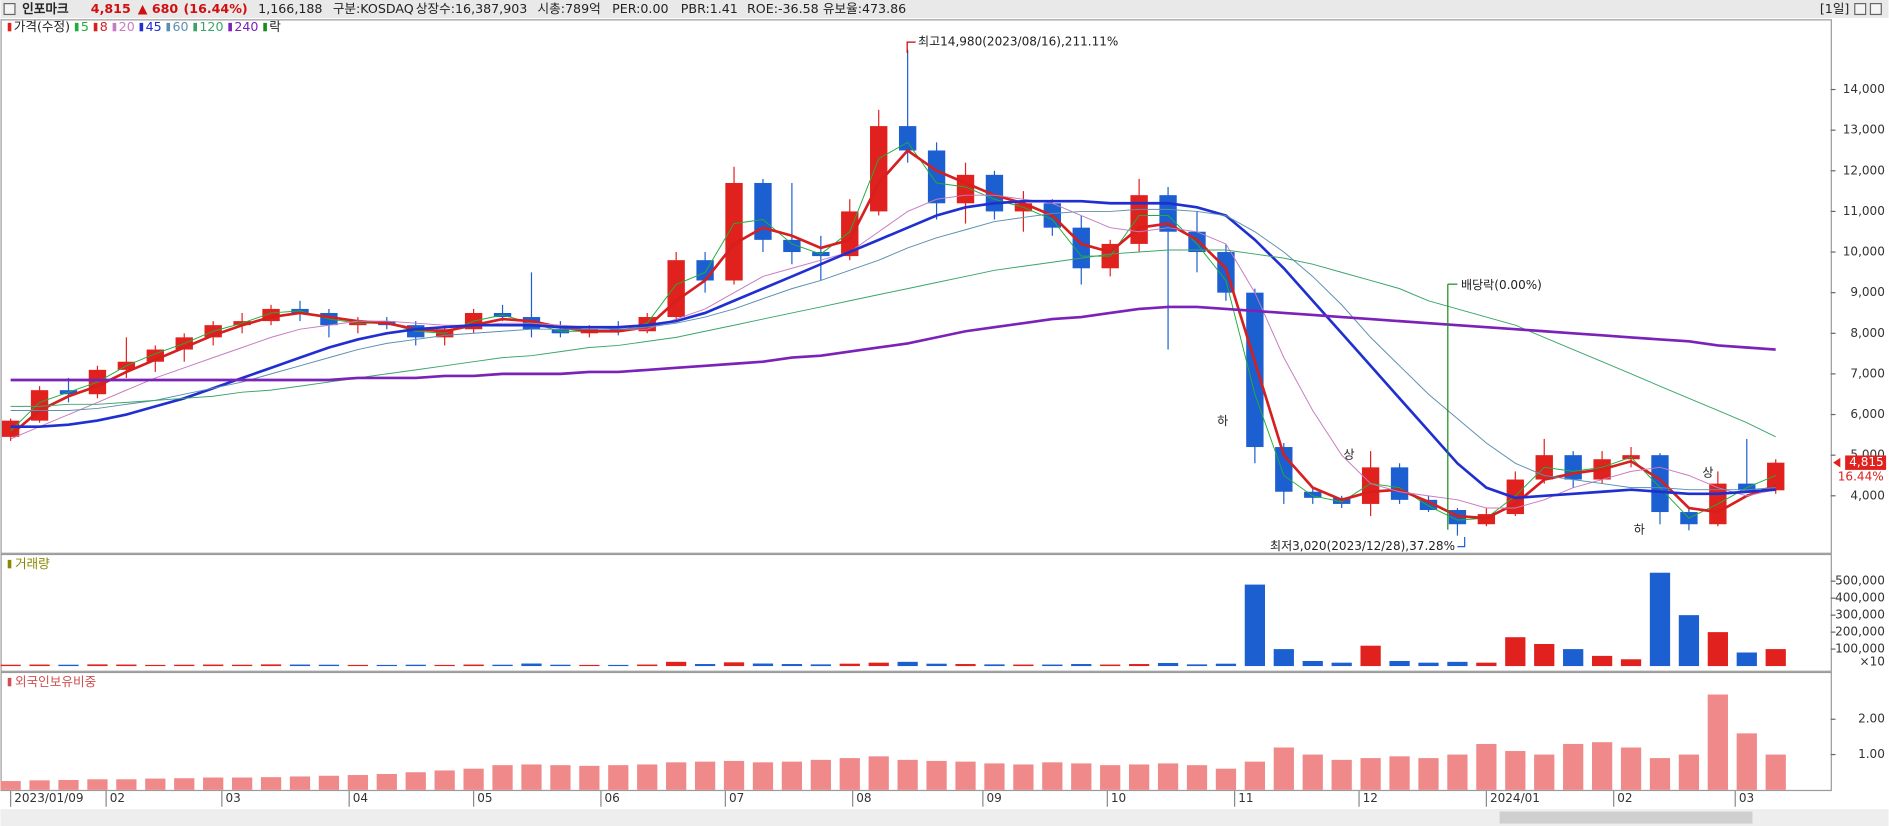 The width and height of the screenshot is (1889, 826). What do you see at coordinates (1501, 285) in the screenshot?
I see `annotation: 배당락(0.00%)` at bounding box center [1501, 285].